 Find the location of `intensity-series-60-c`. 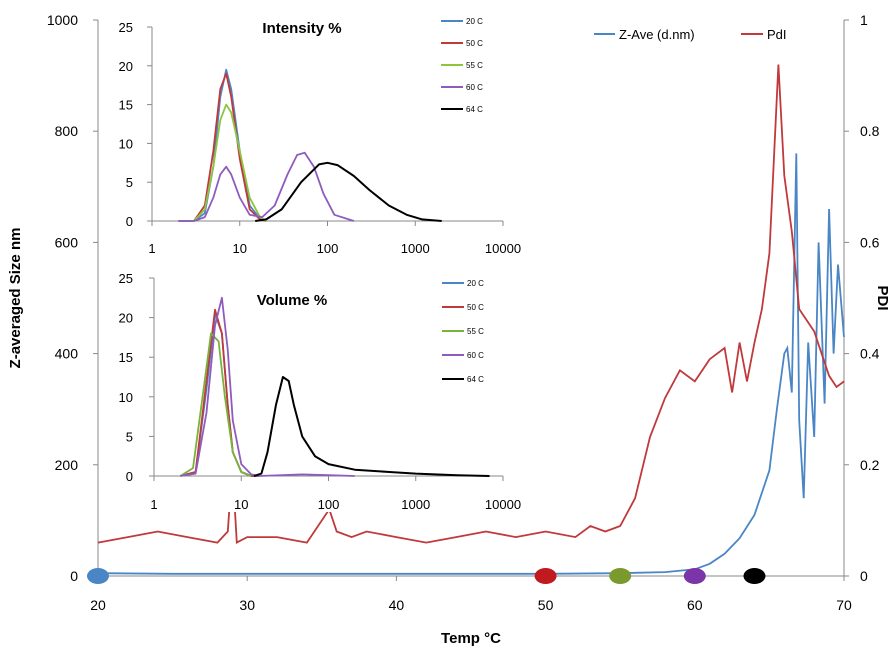

intensity-series-60-c is located at coordinates (266, 186).